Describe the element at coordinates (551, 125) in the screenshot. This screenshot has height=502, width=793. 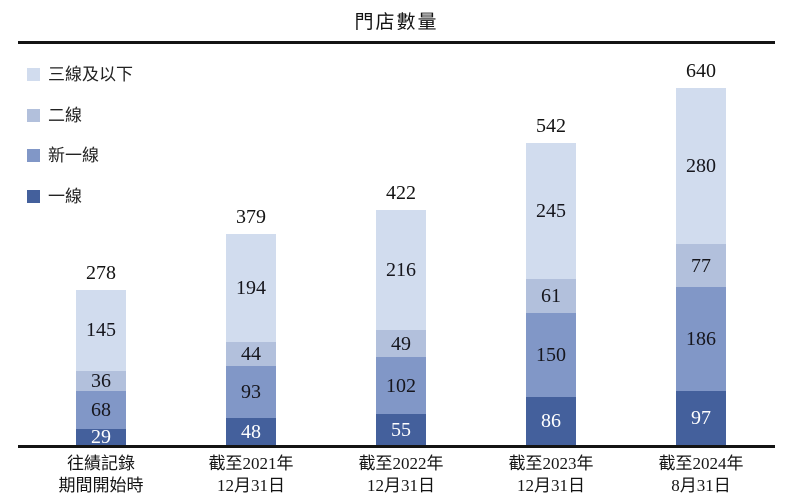
I see `bar-total-label: 542` at that location.